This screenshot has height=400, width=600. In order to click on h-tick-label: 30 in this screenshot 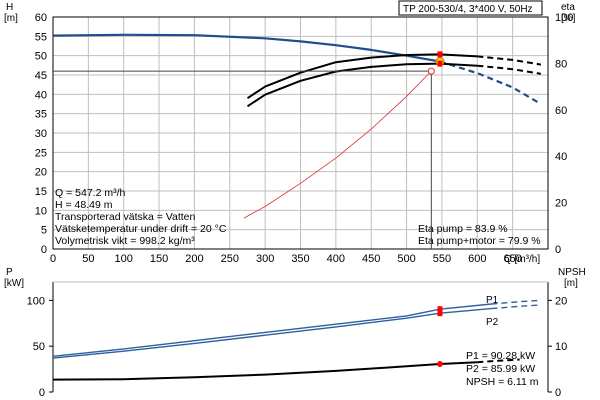, I will do `click(41, 134)`.